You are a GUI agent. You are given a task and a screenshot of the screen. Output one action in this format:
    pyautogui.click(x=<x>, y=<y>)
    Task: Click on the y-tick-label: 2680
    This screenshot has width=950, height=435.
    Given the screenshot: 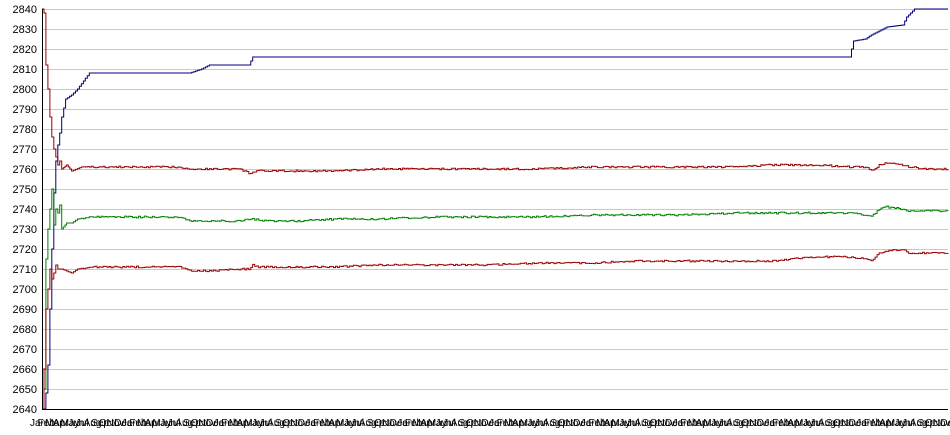 What is the action you would take?
    pyautogui.click(x=25, y=330)
    